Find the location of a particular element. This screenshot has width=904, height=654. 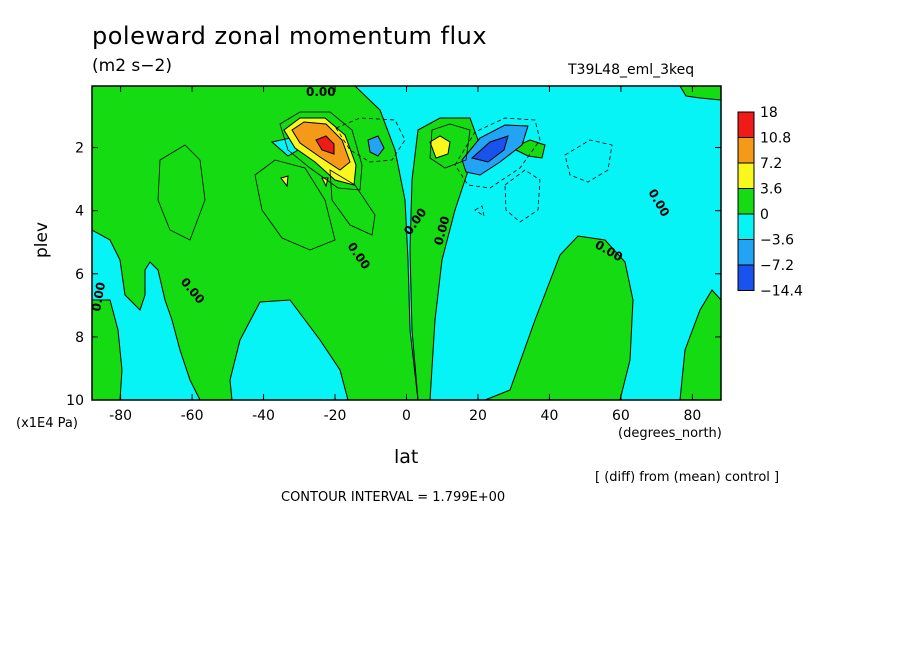

region-positive-top-east is located at coordinates (700, 93).